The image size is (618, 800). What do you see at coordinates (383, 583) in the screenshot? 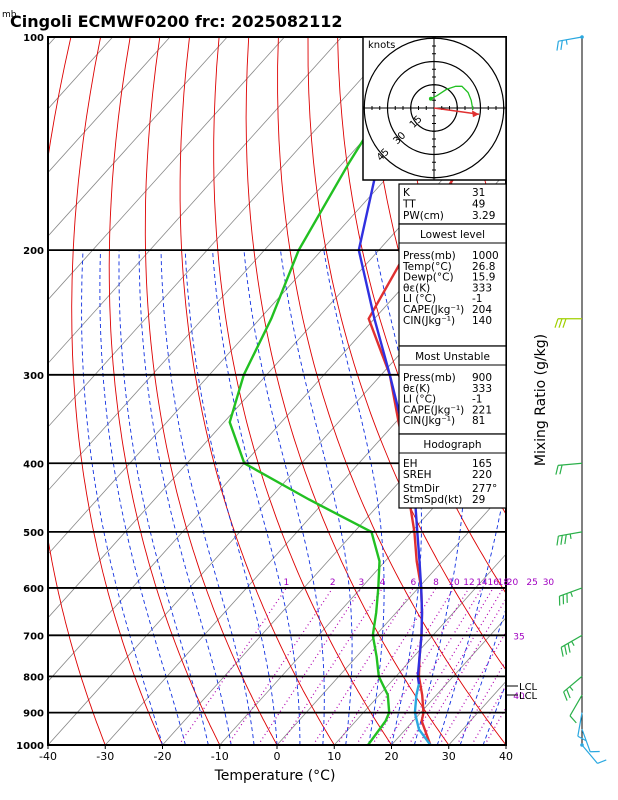
I see `mixing-ratio-label: 4` at bounding box center [383, 583].